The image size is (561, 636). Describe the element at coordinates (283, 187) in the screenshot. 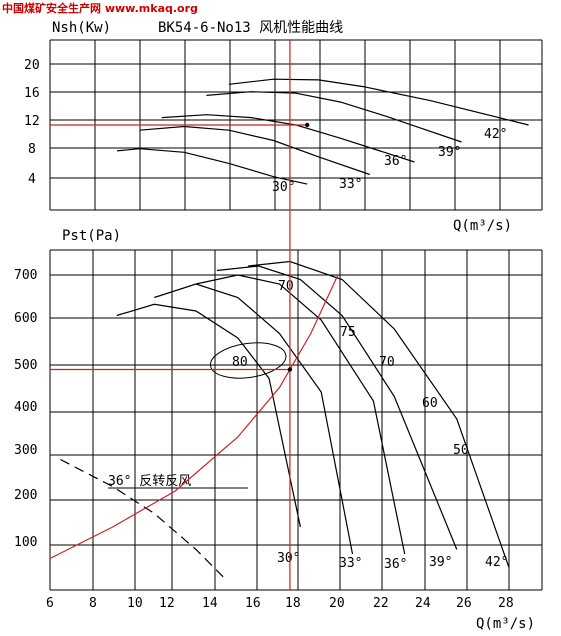

I see `top-angle-label-30: 30°` at that location.